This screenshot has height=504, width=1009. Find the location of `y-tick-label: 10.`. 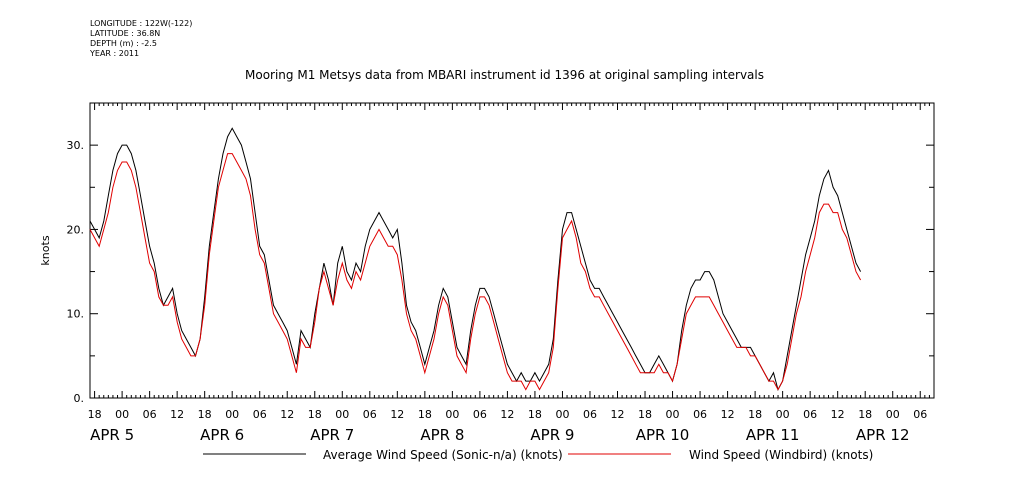

y-tick-label: 10. is located at coordinates (76, 314).